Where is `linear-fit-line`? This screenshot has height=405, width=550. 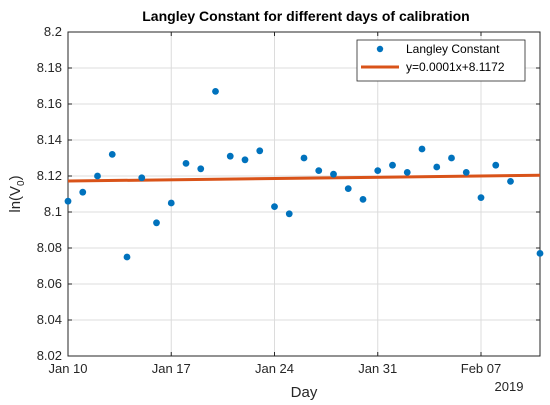 linear-fit-line is located at coordinates (304, 178).